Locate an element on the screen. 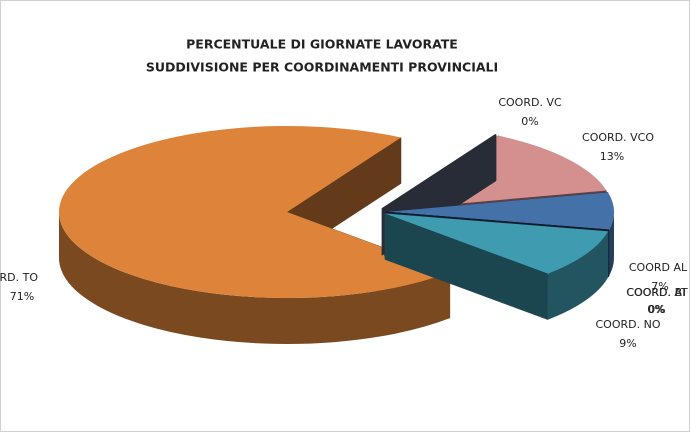 Image resolution: width=690 pixels, height=432 pixels. data-label-name: COORD. VCO is located at coordinates (618, 137).